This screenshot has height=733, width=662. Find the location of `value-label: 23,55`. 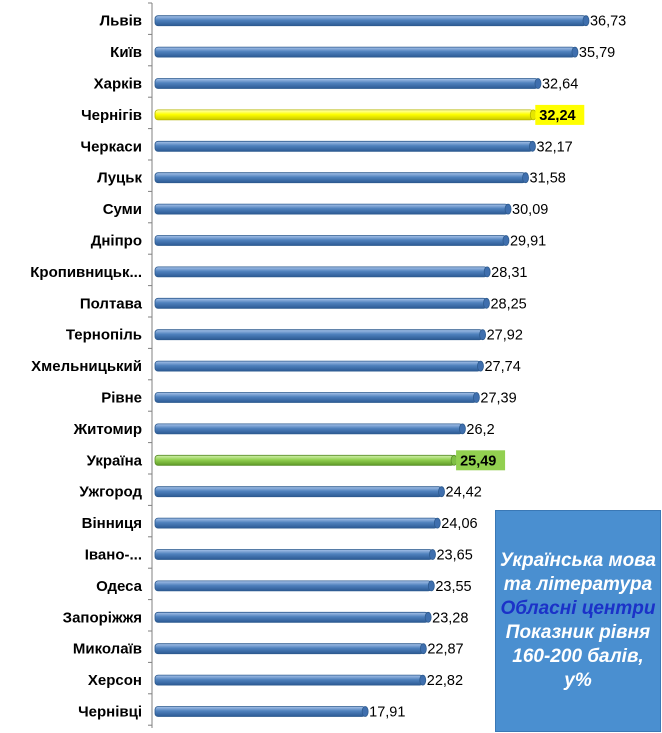

value-label: 23,55 is located at coordinates (453, 587).